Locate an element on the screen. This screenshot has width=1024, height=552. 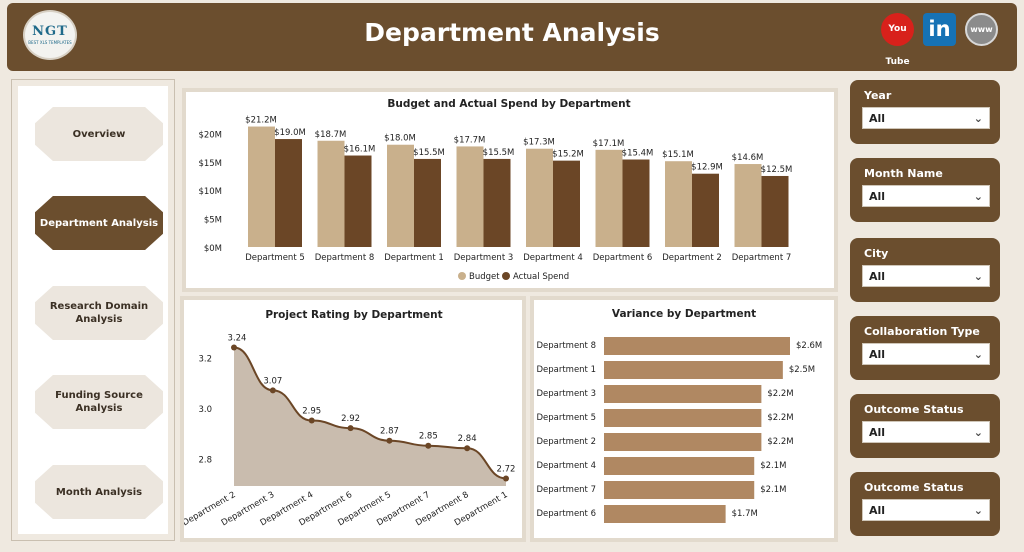
rating-data-label: 2.92 is located at coordinates (350, 419).